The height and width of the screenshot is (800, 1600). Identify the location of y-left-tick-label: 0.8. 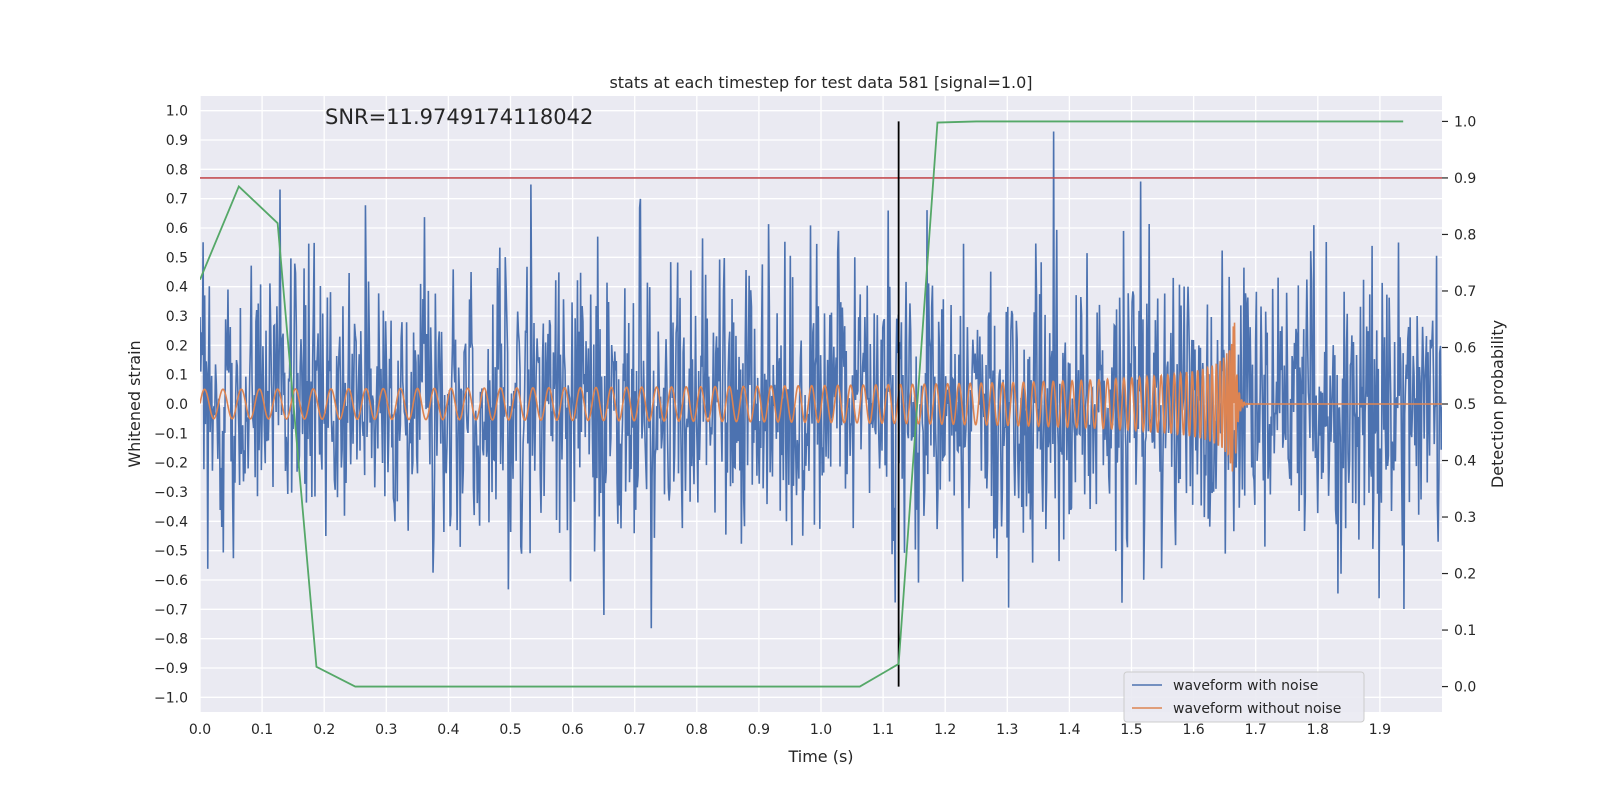
(177, 170).